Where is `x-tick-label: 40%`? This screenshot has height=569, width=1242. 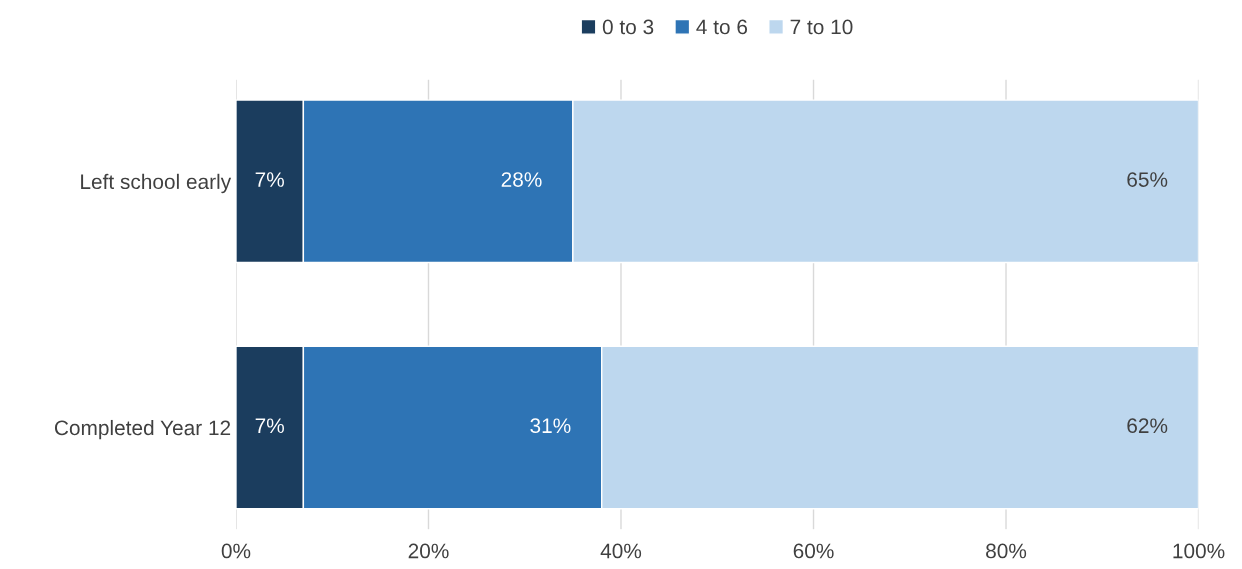
x-tick-label: 40% is located at coordinates (621, 551).